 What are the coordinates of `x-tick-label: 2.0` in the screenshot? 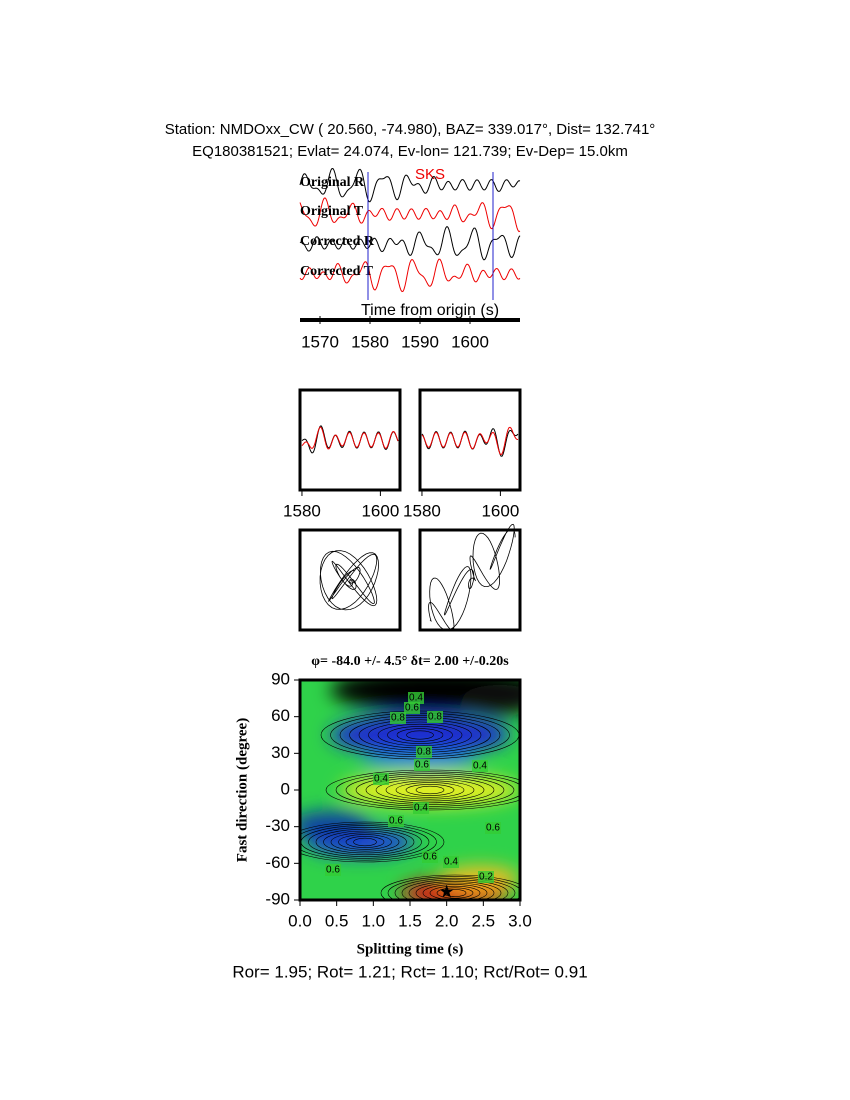 It's located at (447, 920).